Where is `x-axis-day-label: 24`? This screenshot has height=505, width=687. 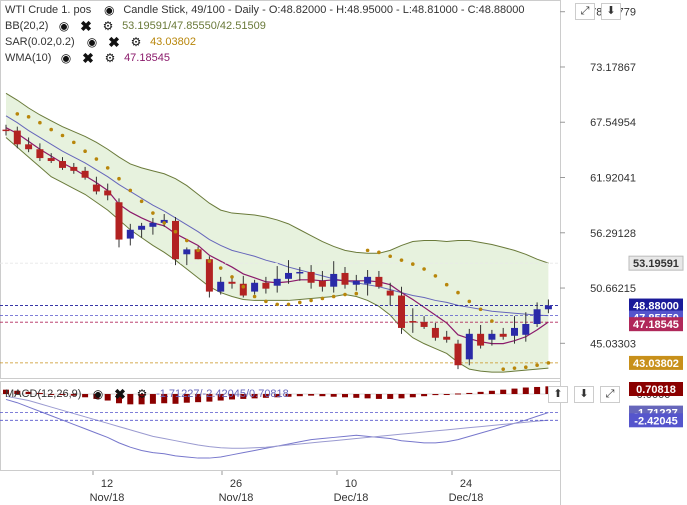
x-axis-day-label: 24 is located at coordinates (466, 484).